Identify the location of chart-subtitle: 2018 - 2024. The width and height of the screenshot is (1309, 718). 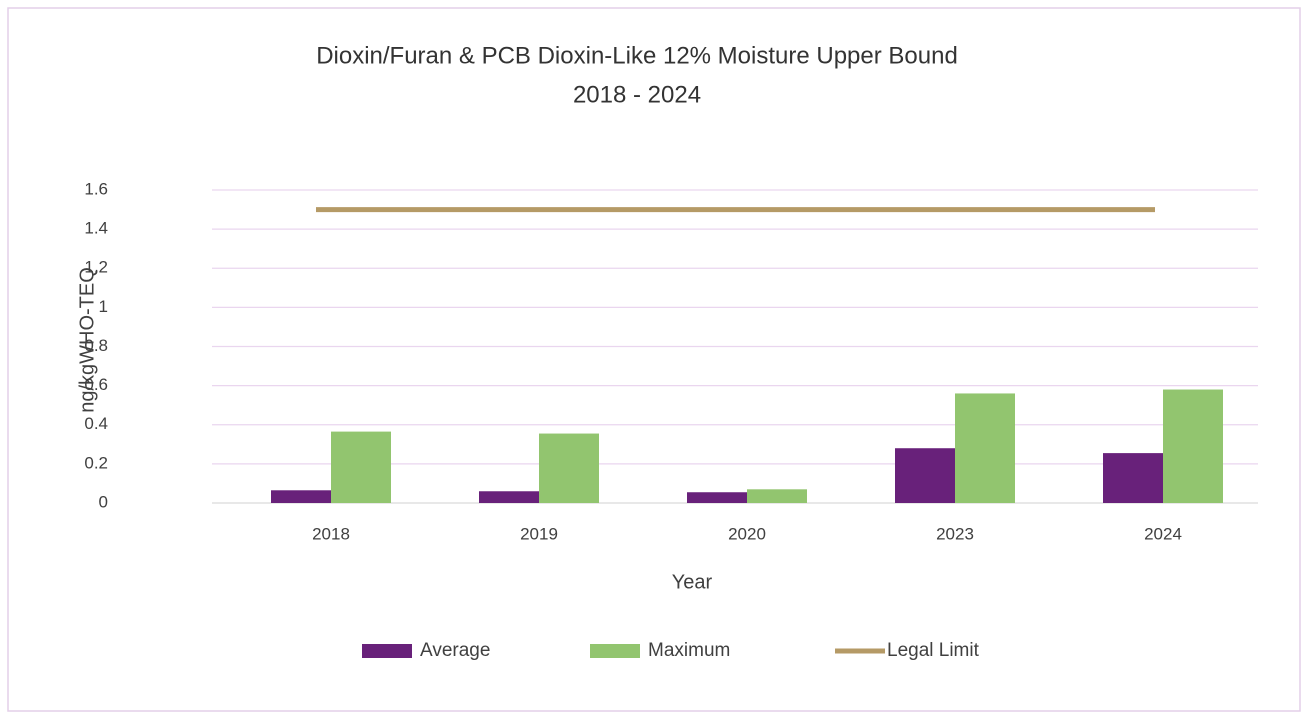
(637, 94).